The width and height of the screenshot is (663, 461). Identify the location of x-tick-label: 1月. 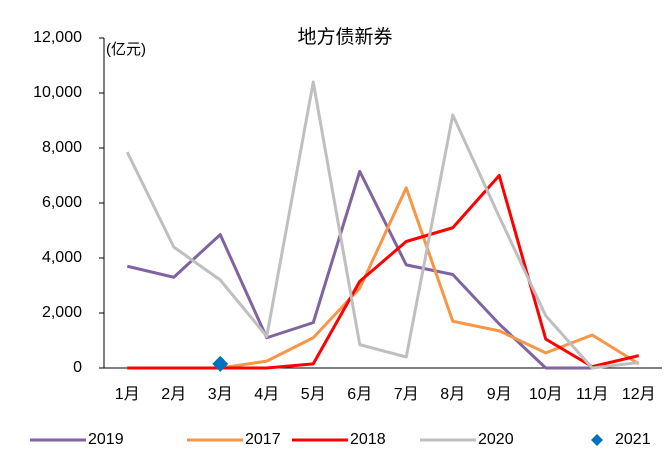
(127, 394).